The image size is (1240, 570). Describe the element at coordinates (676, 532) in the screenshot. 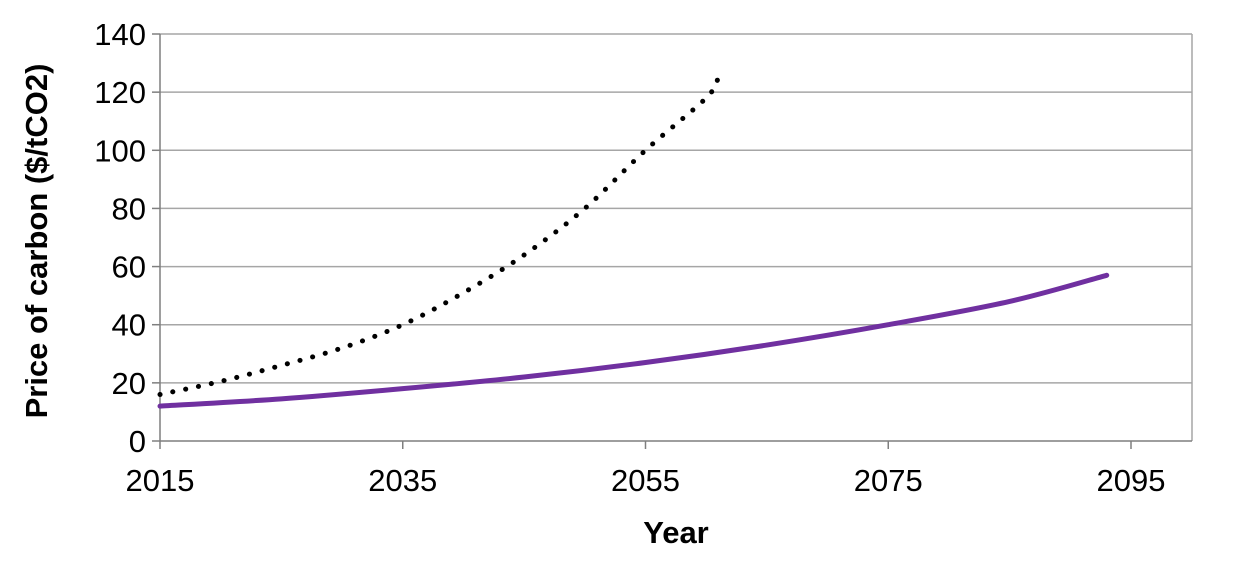

I see `x-axis-title: Year` at that location.